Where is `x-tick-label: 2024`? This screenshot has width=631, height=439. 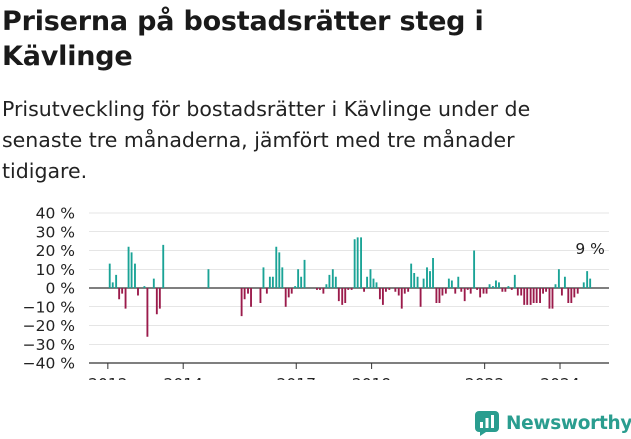
x-tick-label: 2024 is located at coordinates (559, 377).